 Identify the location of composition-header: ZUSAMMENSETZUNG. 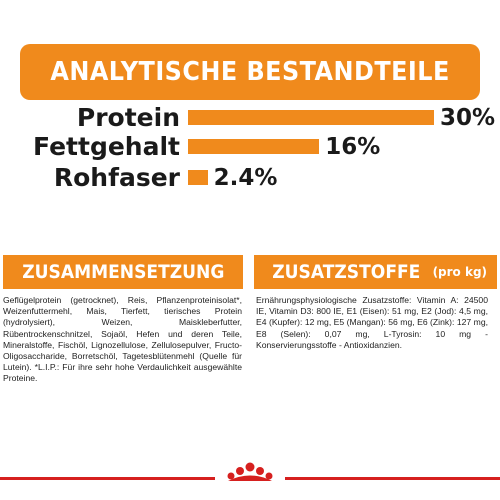
(123, 272).